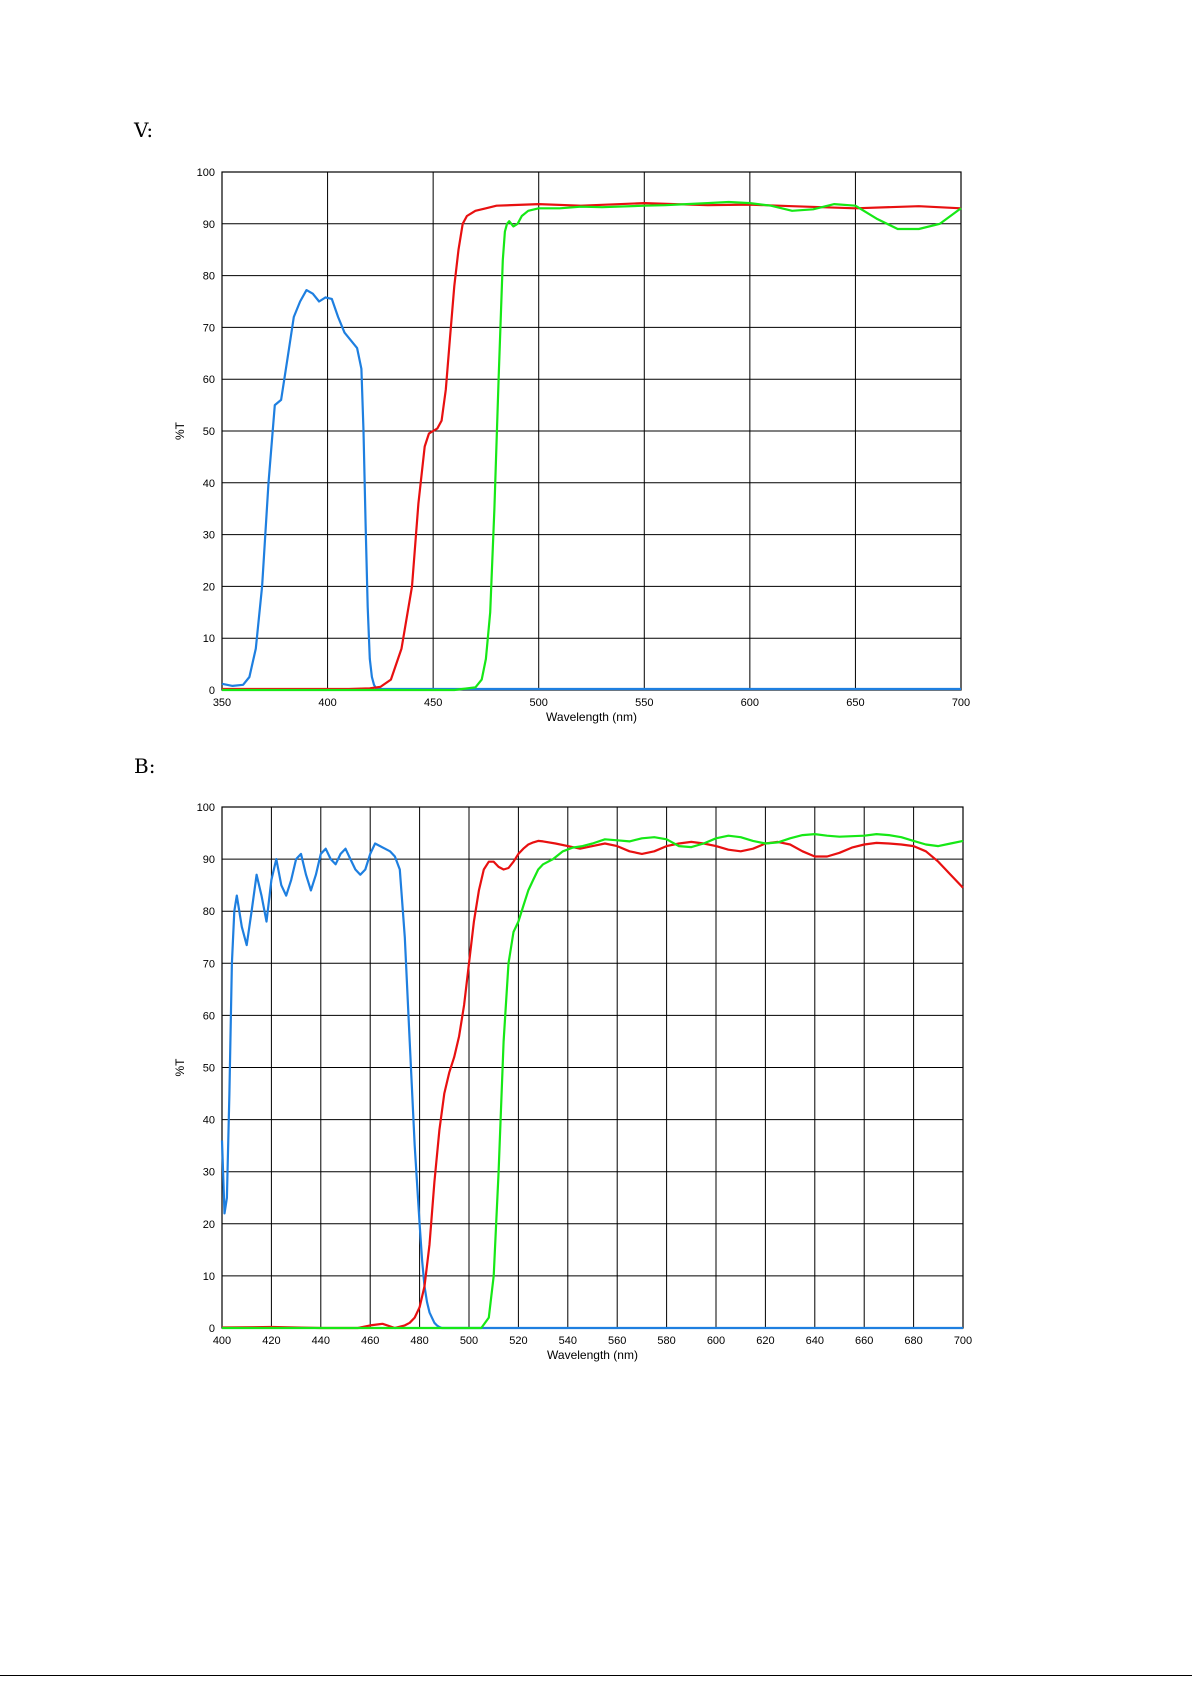  What do you see at coordinates (644, 703) in the screenshot?
I see `x-tick-label: 550` at bounding box center [644, 703].